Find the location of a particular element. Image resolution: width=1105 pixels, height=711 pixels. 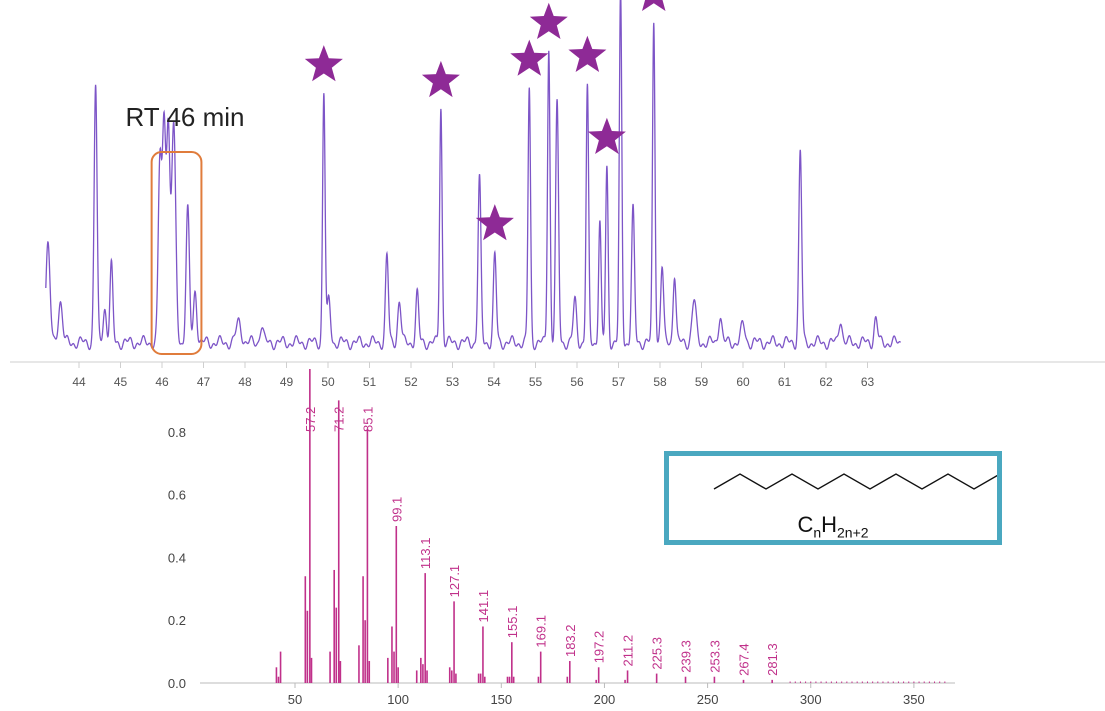

spectrum-peak-label: 85.1 is located at coordinates (367, 419).